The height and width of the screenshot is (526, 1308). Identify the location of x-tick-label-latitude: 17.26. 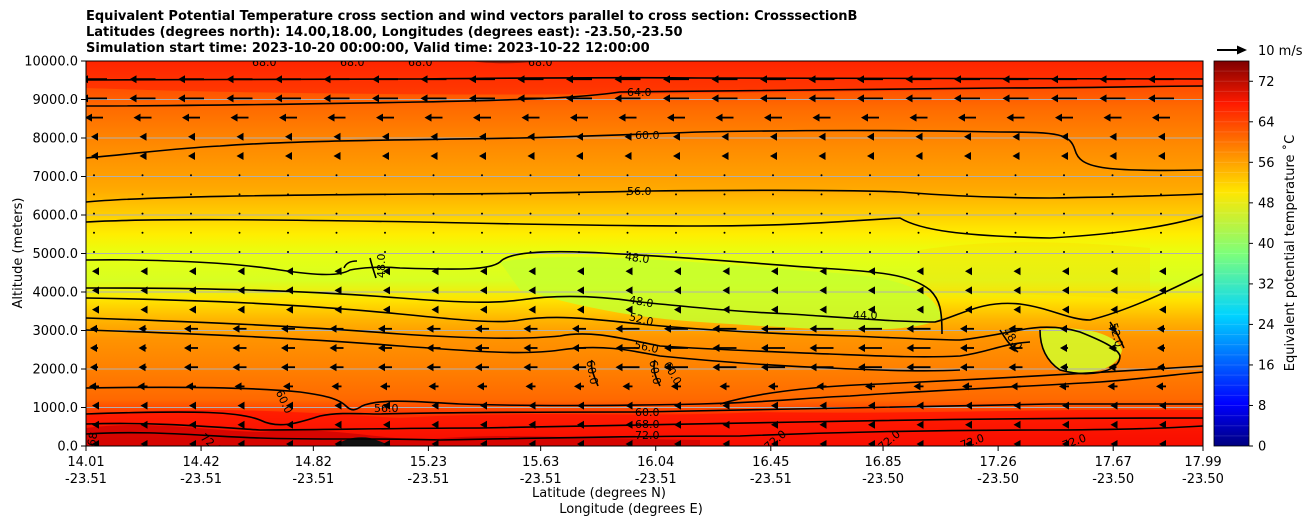
(998, 462).